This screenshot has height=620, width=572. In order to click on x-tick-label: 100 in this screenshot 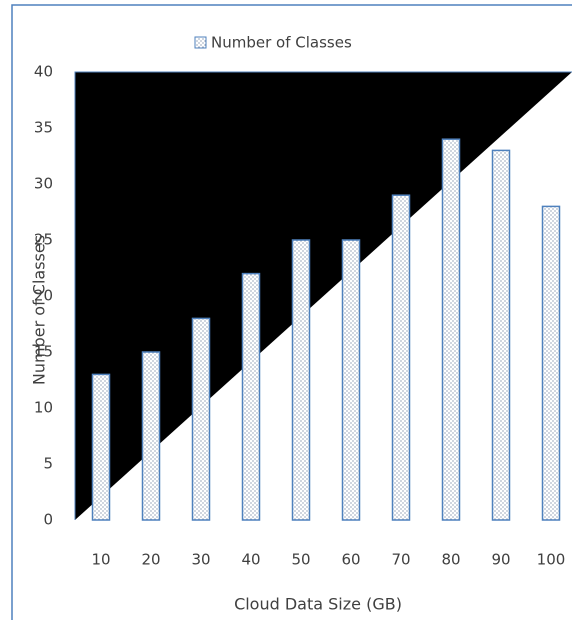, I will do `click(551, 560)`.